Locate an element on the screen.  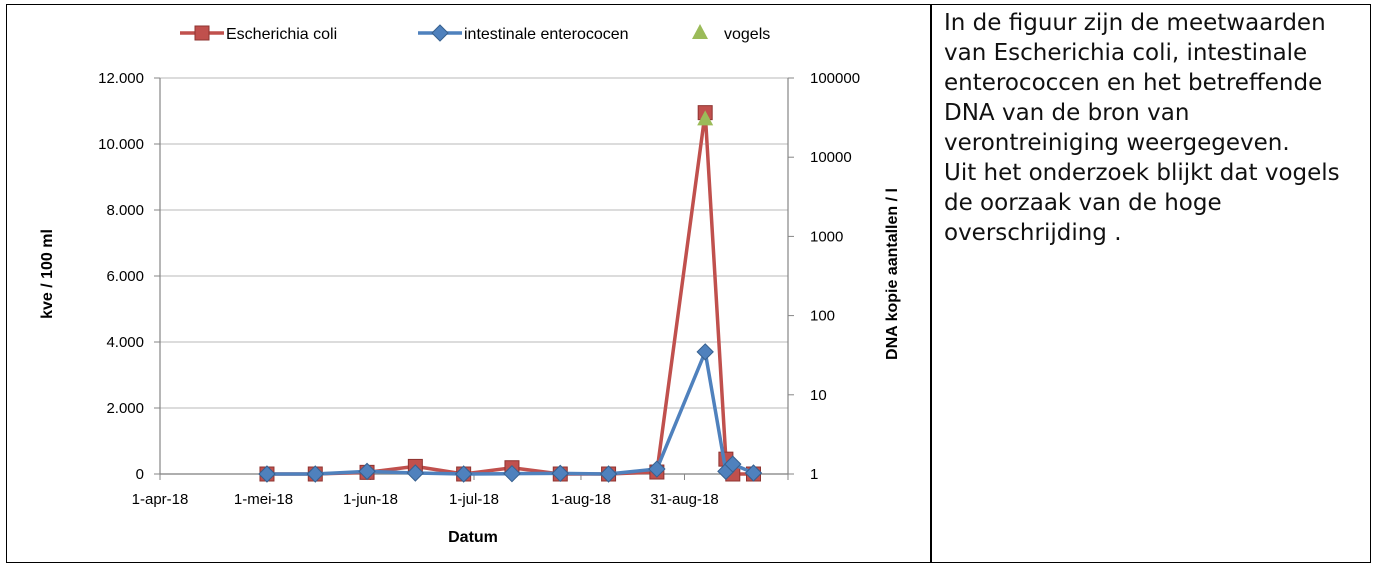
y-left-tick-label: 0 is located at coordinates (140, 474).